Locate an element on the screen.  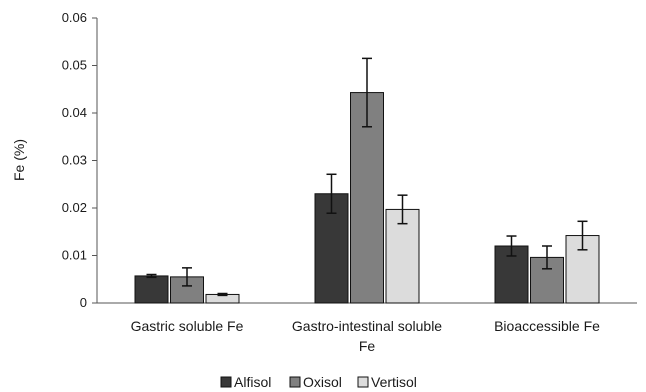
y-tick-label: 0.05 is located at coordinates (74, 65).